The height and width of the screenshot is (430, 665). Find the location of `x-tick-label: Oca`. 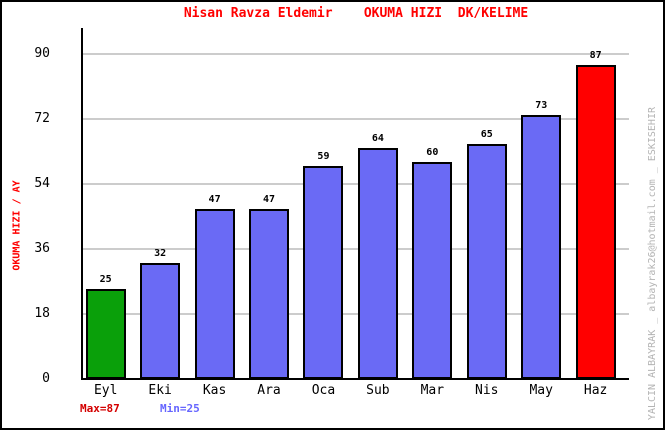

x-tick-label: Oca is located at coordinates (323, 390).